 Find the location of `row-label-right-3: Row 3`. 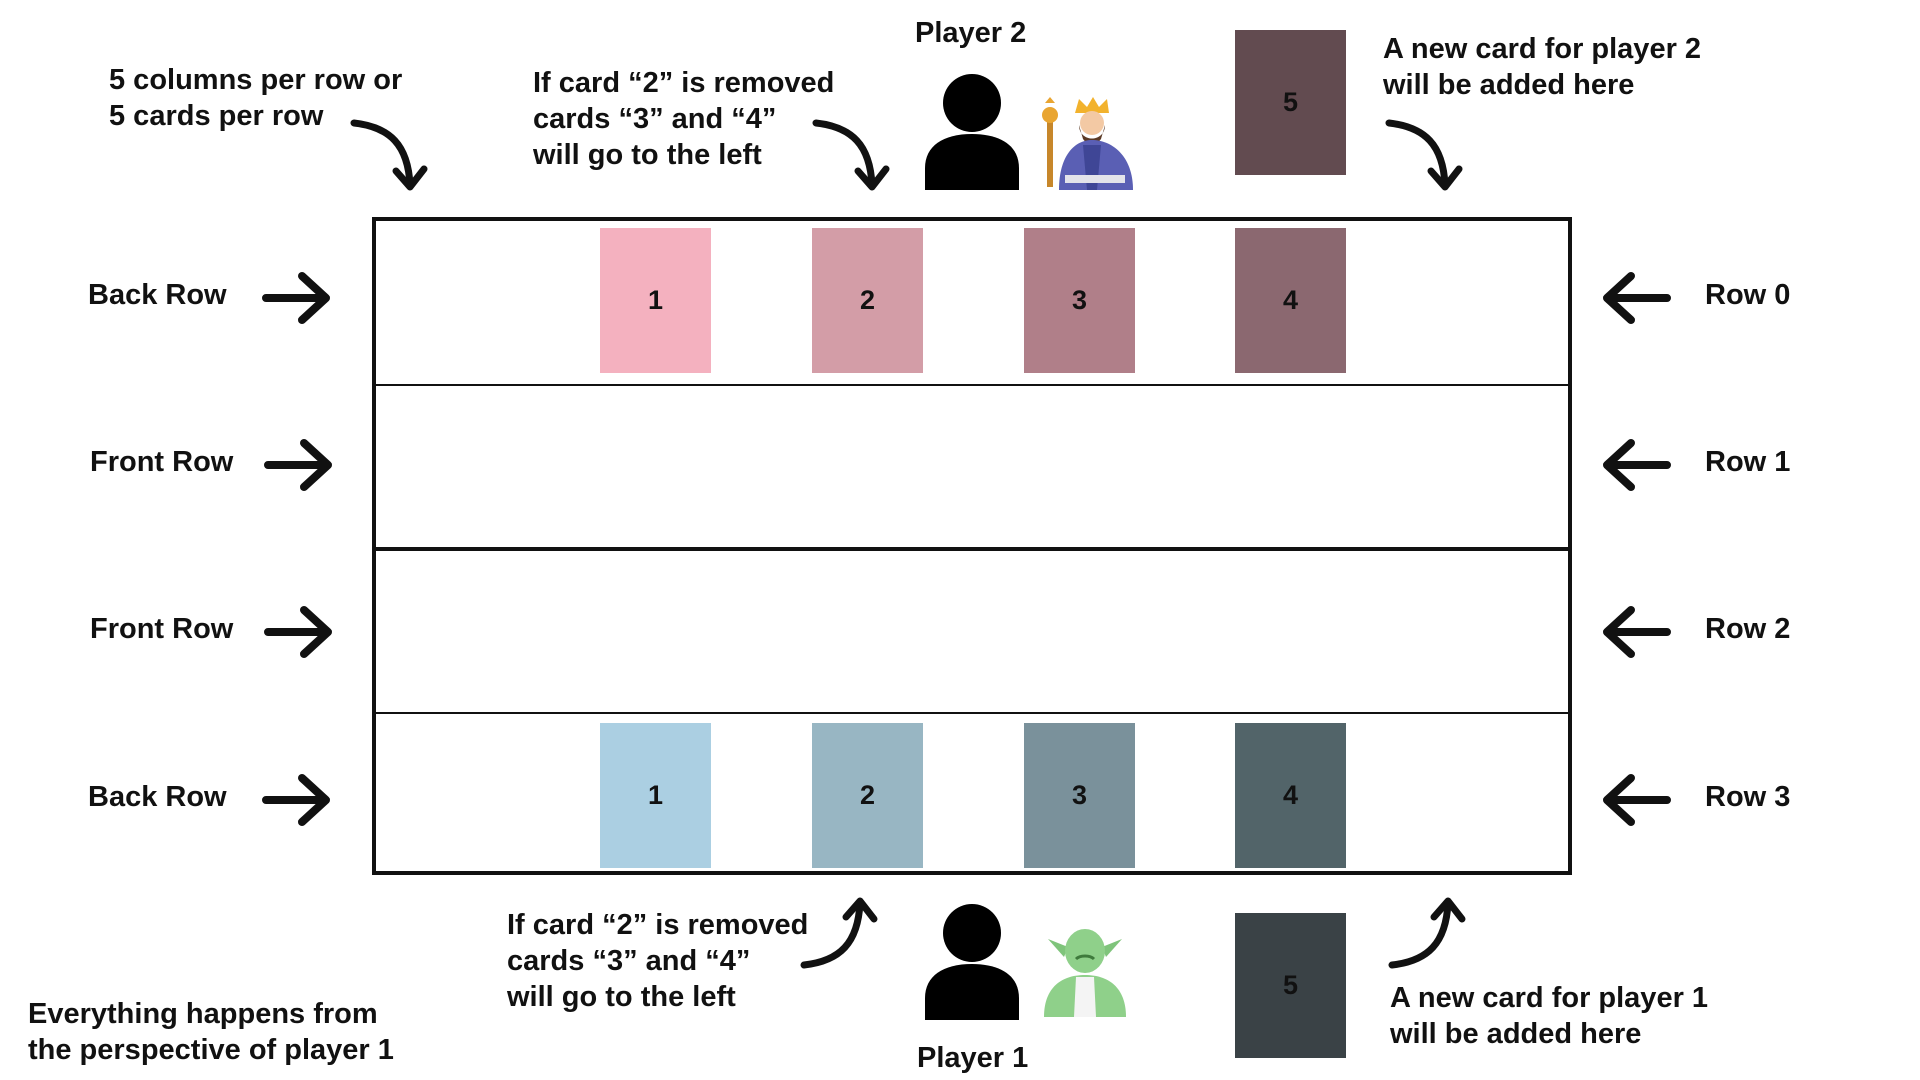

row-label-right-3: Row 3 is located at coordinates (1748, 797).